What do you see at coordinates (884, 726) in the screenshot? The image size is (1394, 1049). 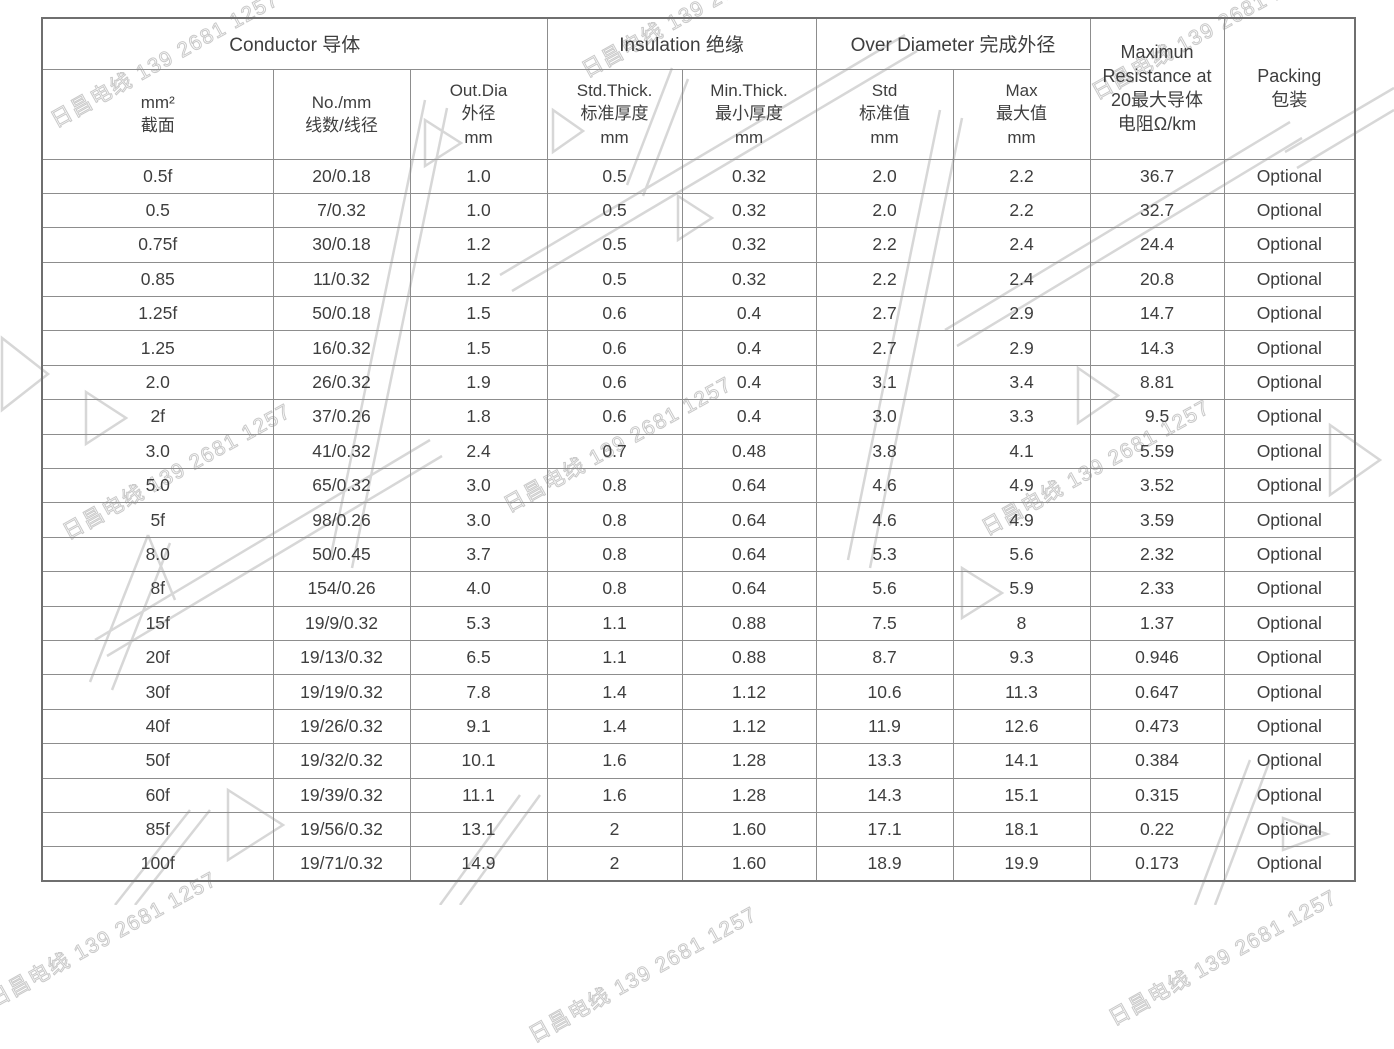 I see `table-cell: 11.9` at bounding box center [884, 726].